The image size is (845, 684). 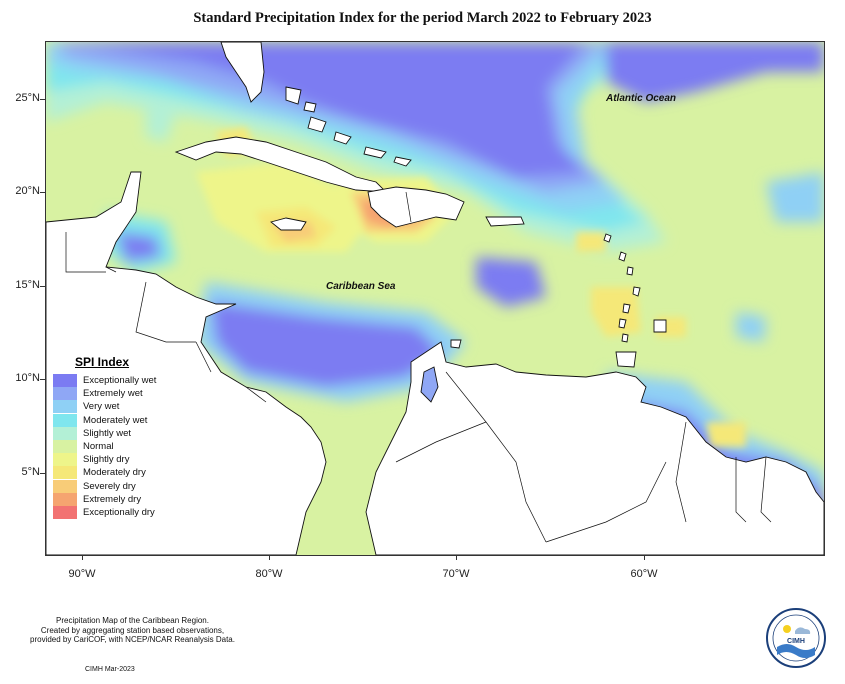 I want to click on legend-label: Extremely wet, so click(x=113, y=394).